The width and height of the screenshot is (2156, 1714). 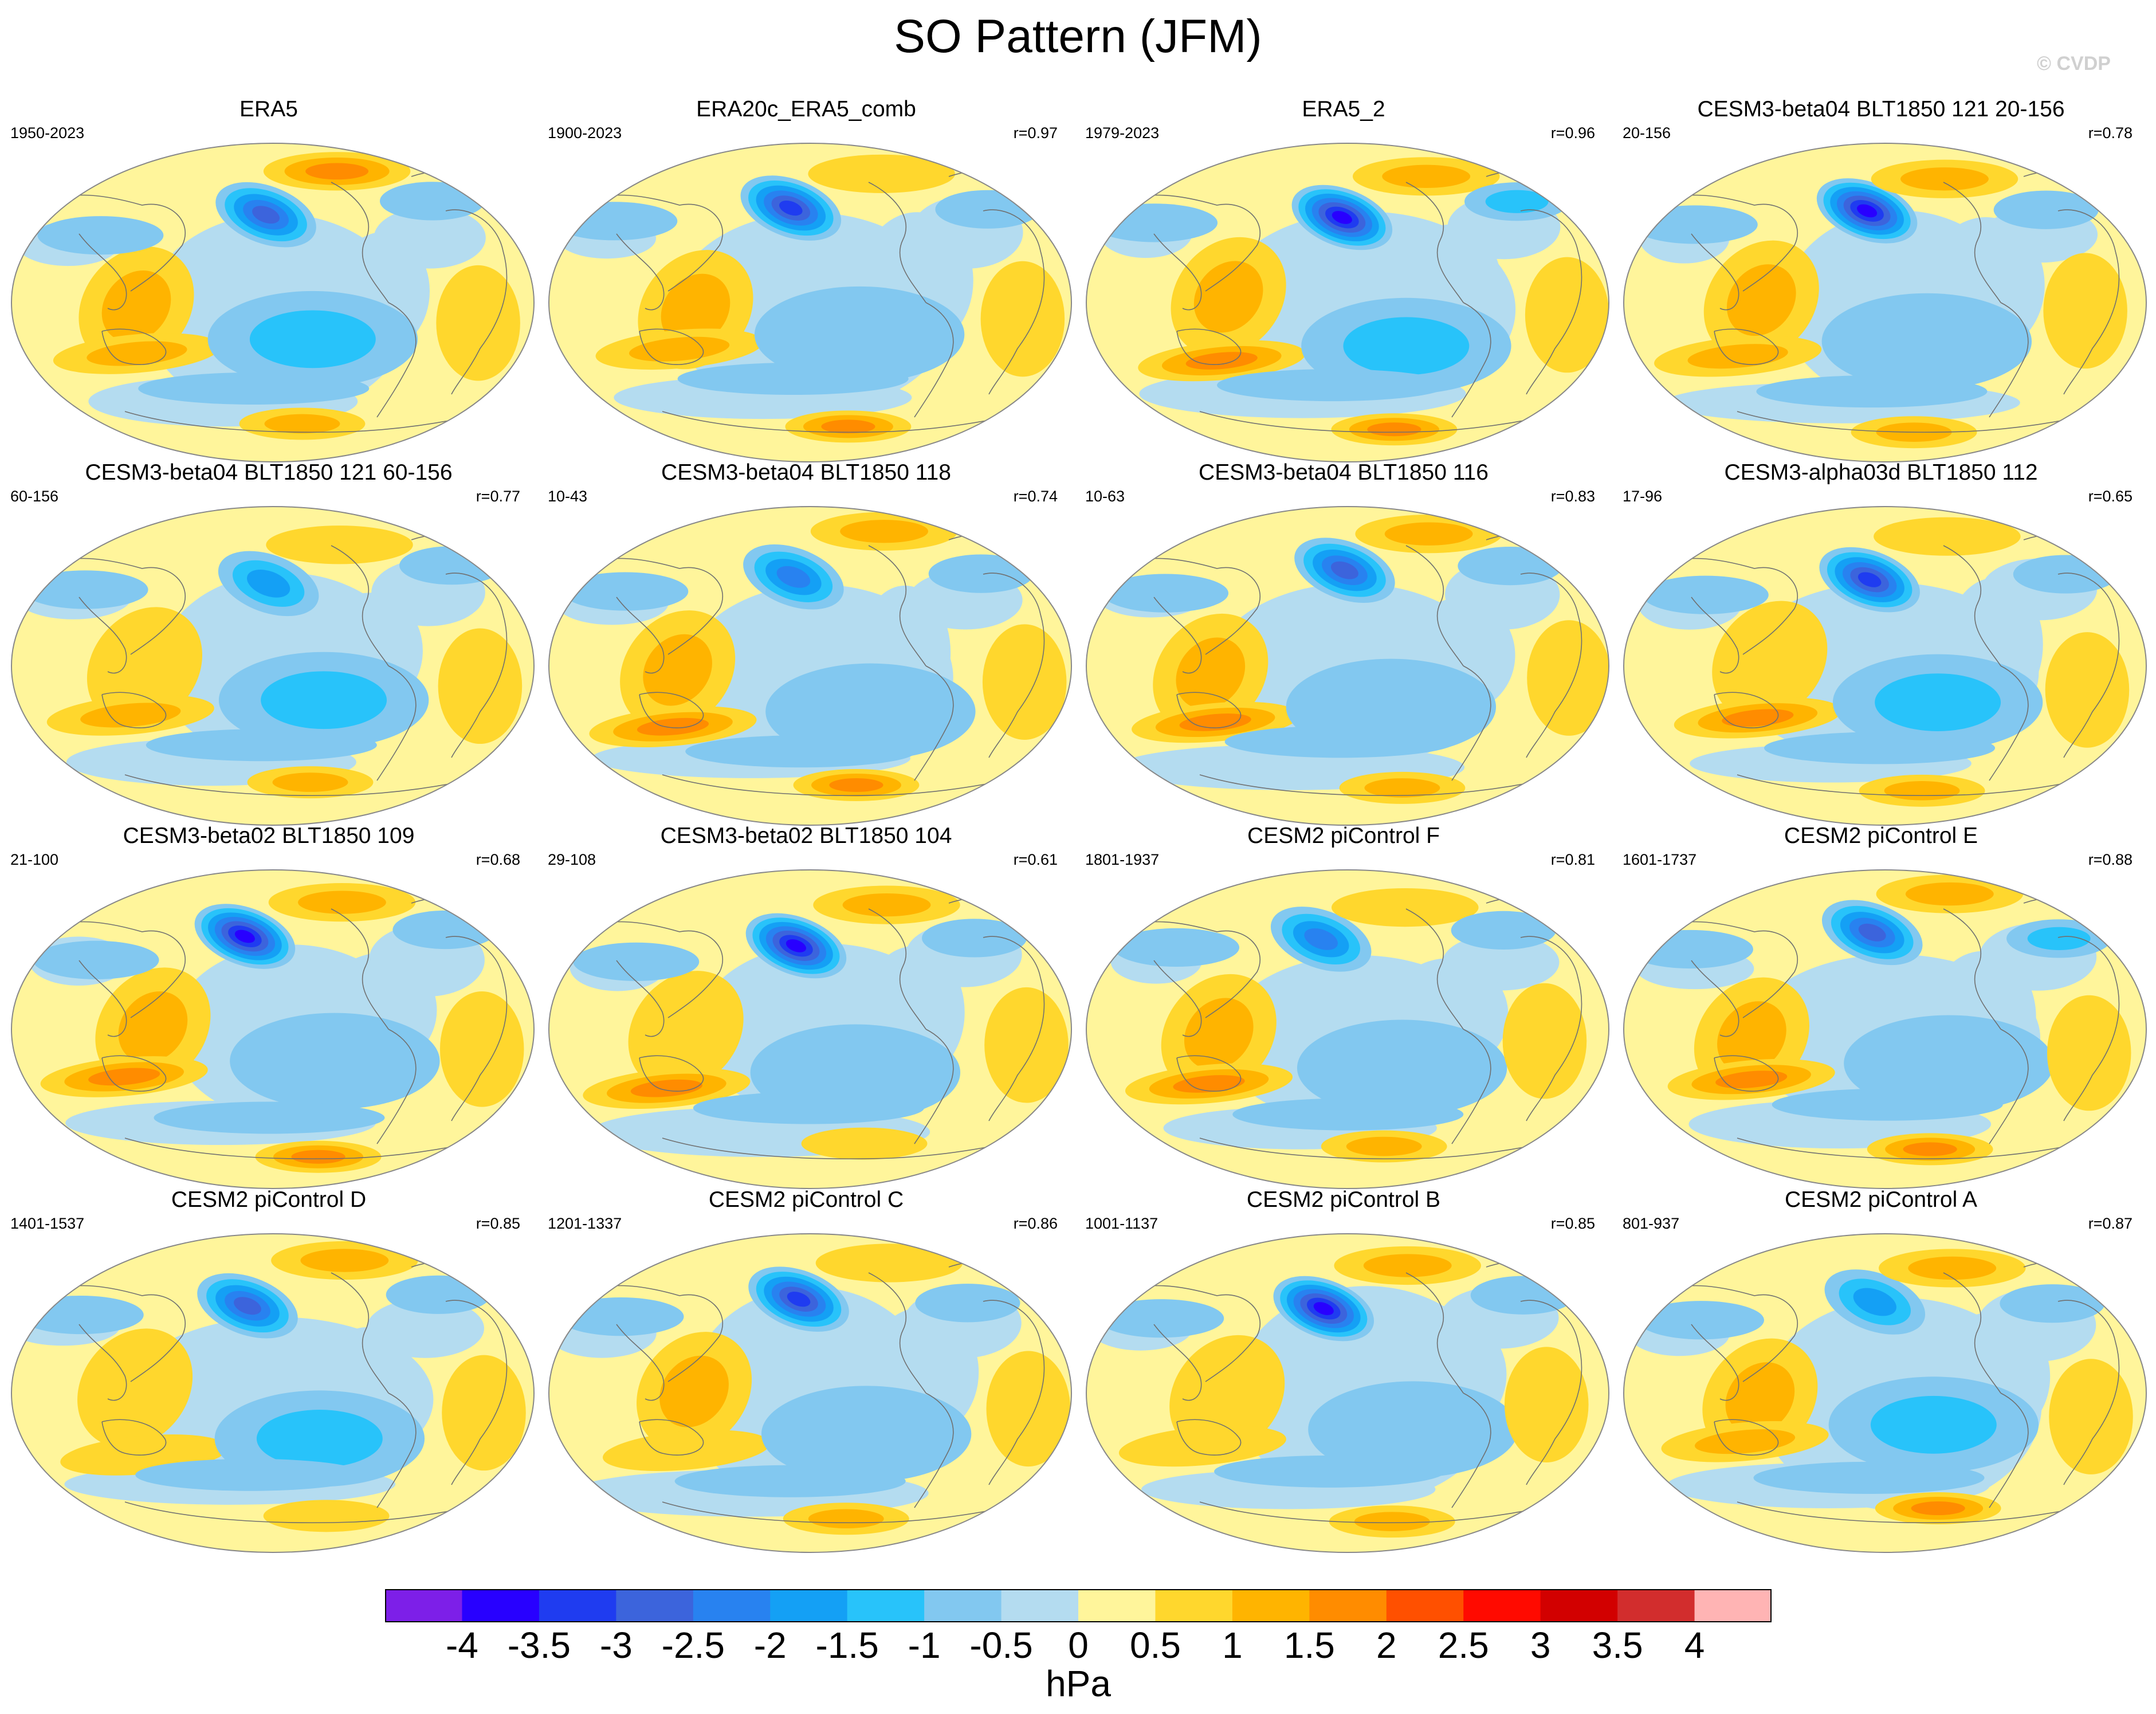 I want to click on panel-correlation: r=0.83, so click(x=1572, y=496).